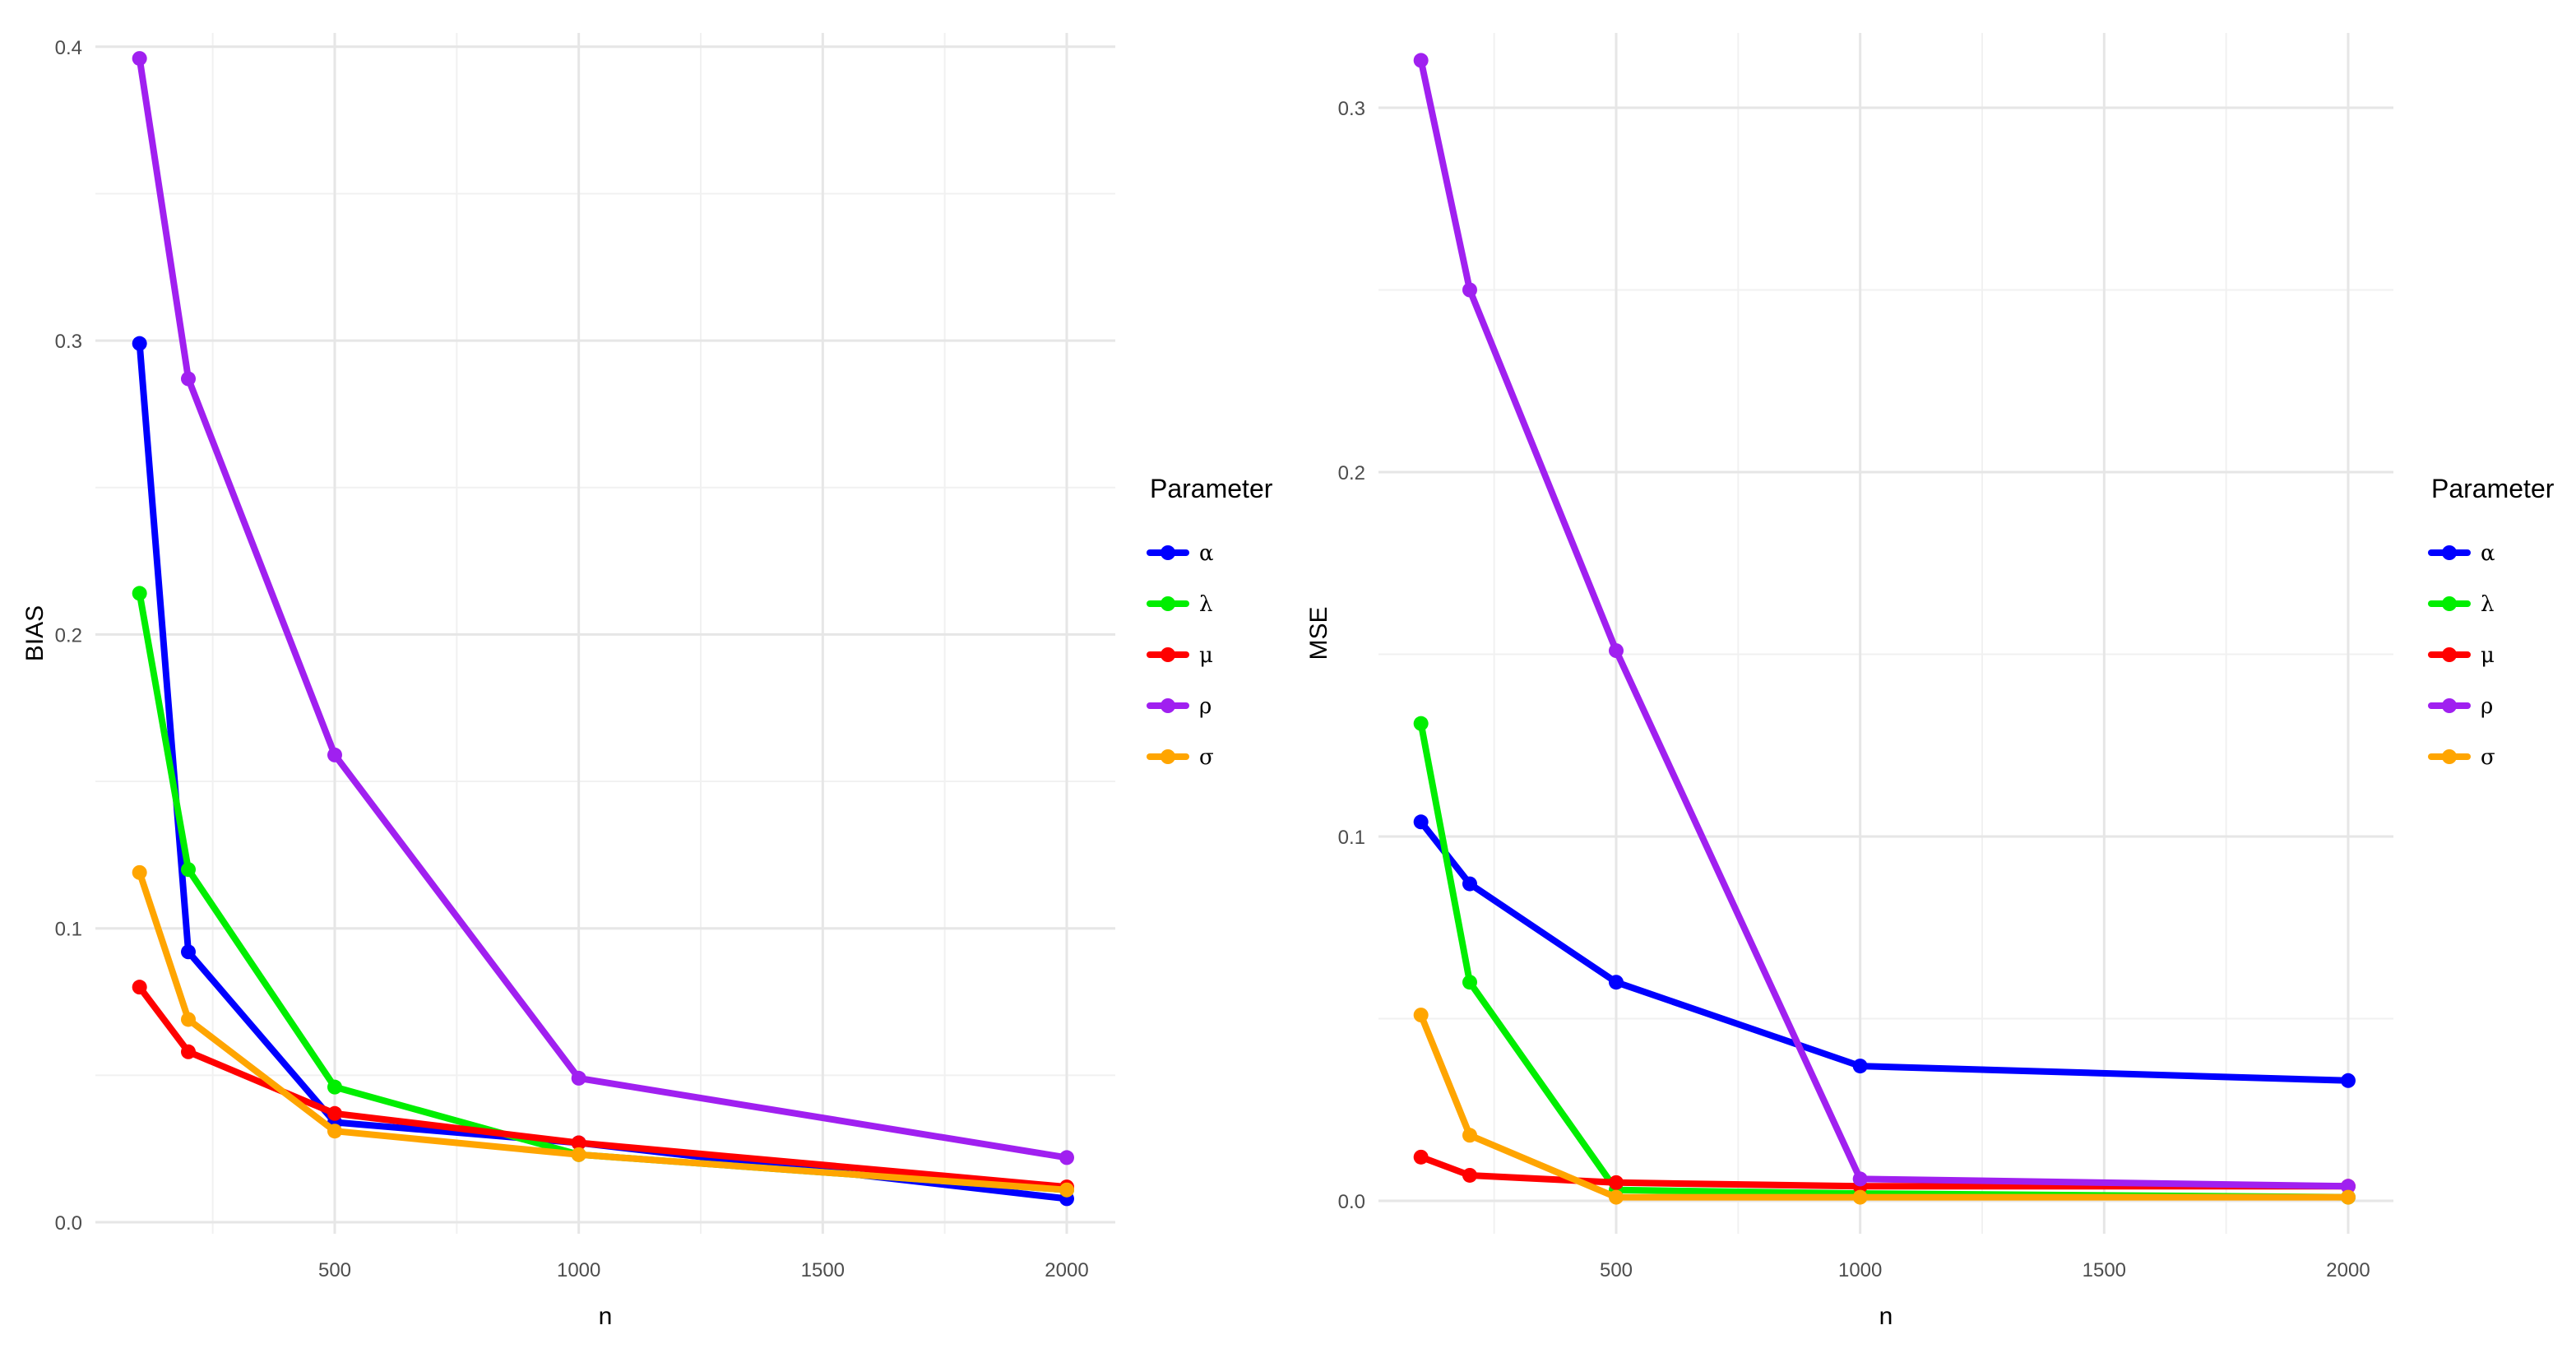 The height and width of the screenshot is (1353, 2576). What do you see at coordinates (1352, 109) in the screenshot?
I see `mse-y-tick-label: 0.3` at bounding box center [1352, 109].